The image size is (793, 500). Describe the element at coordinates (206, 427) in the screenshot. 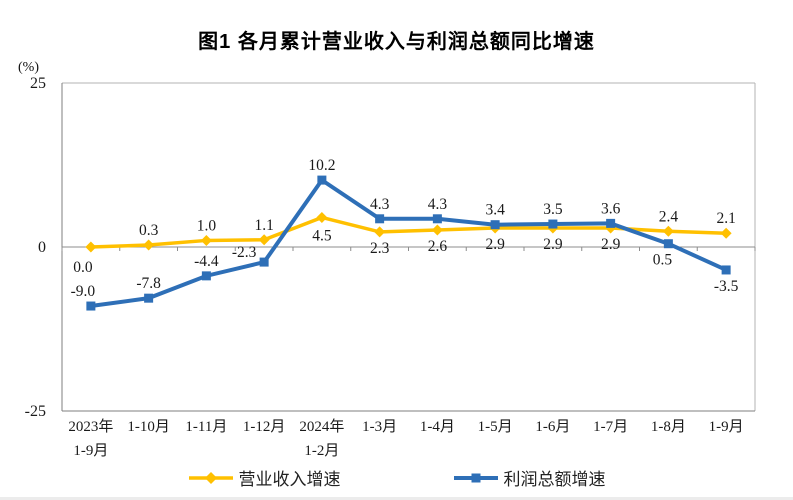

I see `x-tick-label: 1-11月` at that location.